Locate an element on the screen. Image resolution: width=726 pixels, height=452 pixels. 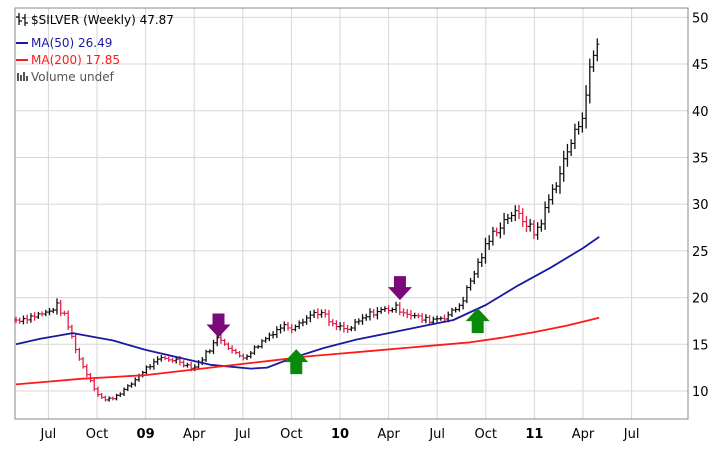
legend-ma200-swatch is located at coordinates (22, 60).